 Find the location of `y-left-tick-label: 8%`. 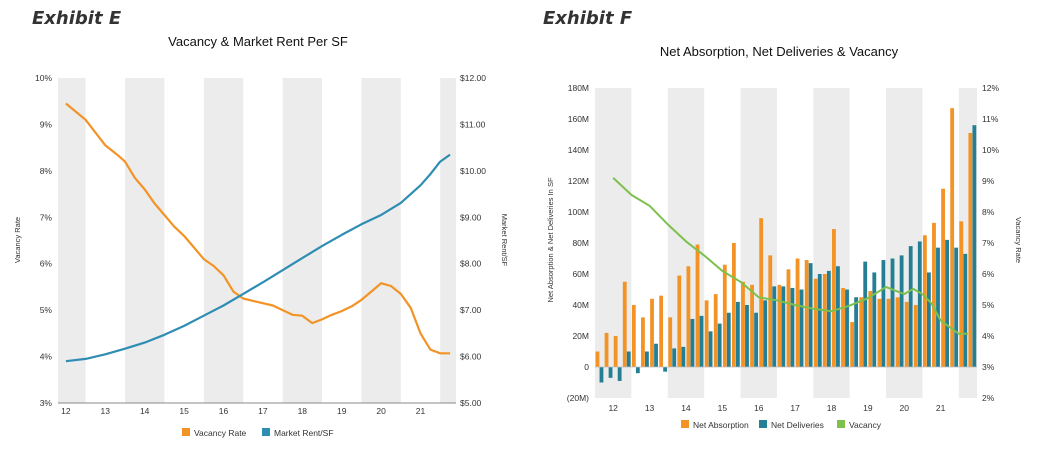

y-left-tick-label: 8% is located at coordinates (46, 171).